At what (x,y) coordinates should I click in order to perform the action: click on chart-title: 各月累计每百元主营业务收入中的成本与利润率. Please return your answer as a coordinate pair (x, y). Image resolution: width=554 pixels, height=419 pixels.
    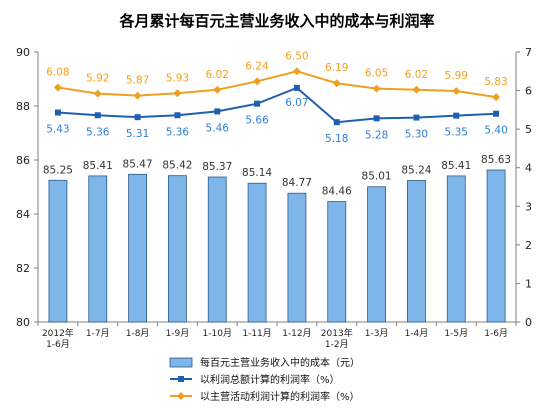
    Looking at the image, I should click on (276, 21).